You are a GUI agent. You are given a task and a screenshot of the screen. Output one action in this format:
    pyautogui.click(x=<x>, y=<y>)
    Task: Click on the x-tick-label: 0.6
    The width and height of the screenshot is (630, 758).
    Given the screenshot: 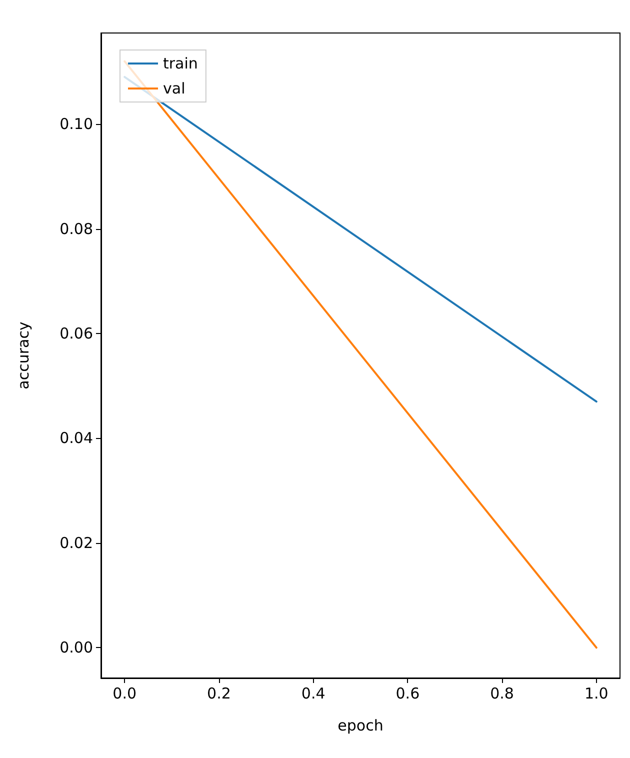 What is the action you would take?
    pyautogui.click(x=408, y=693)
    